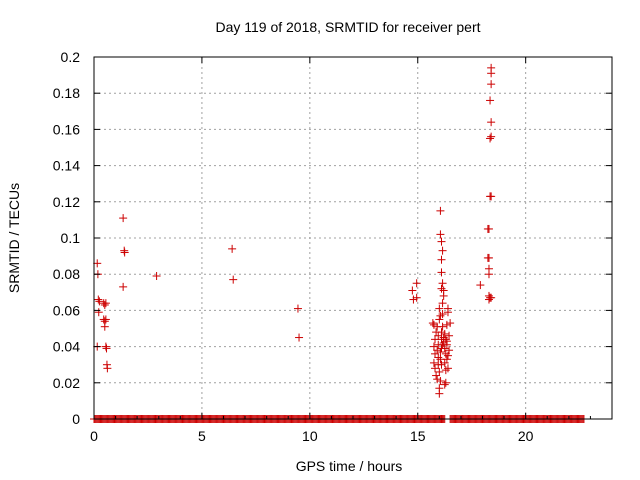  Describe the element at coordinates (66, 129) in the screenshot. I see `y-tick-label: 0.16` at that location.